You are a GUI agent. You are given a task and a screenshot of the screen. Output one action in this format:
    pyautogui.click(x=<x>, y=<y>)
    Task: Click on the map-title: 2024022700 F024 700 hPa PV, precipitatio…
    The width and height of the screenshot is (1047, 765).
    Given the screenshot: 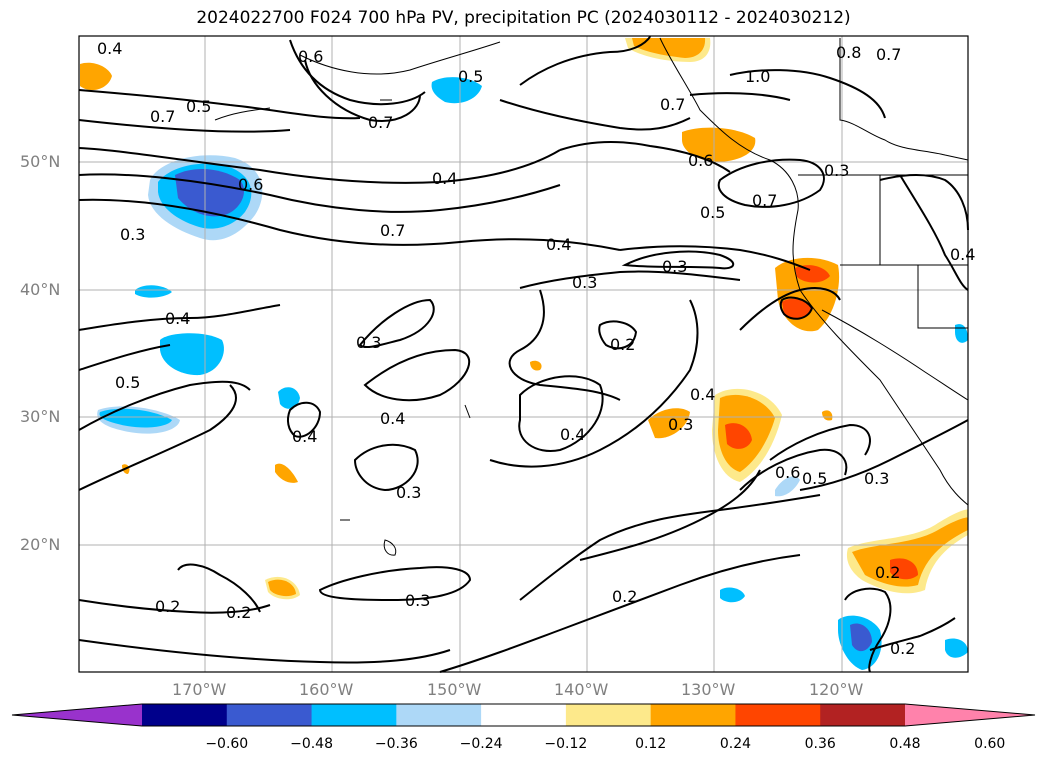 What is the action you would take?
    pyautogui.click(x=523, y=18)
    